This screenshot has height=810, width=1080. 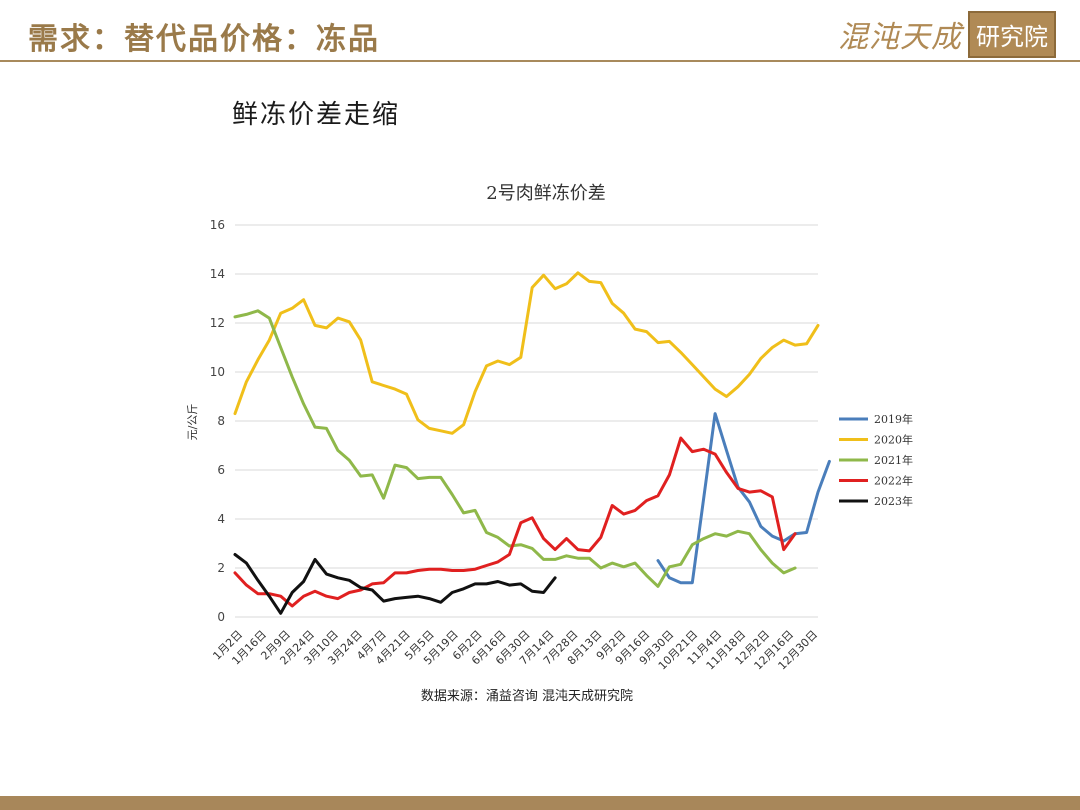 What do you see at coordinates (217, 225) in the screenshot?
I see `y-tick-label: 16` at bounding box center [217, 225].